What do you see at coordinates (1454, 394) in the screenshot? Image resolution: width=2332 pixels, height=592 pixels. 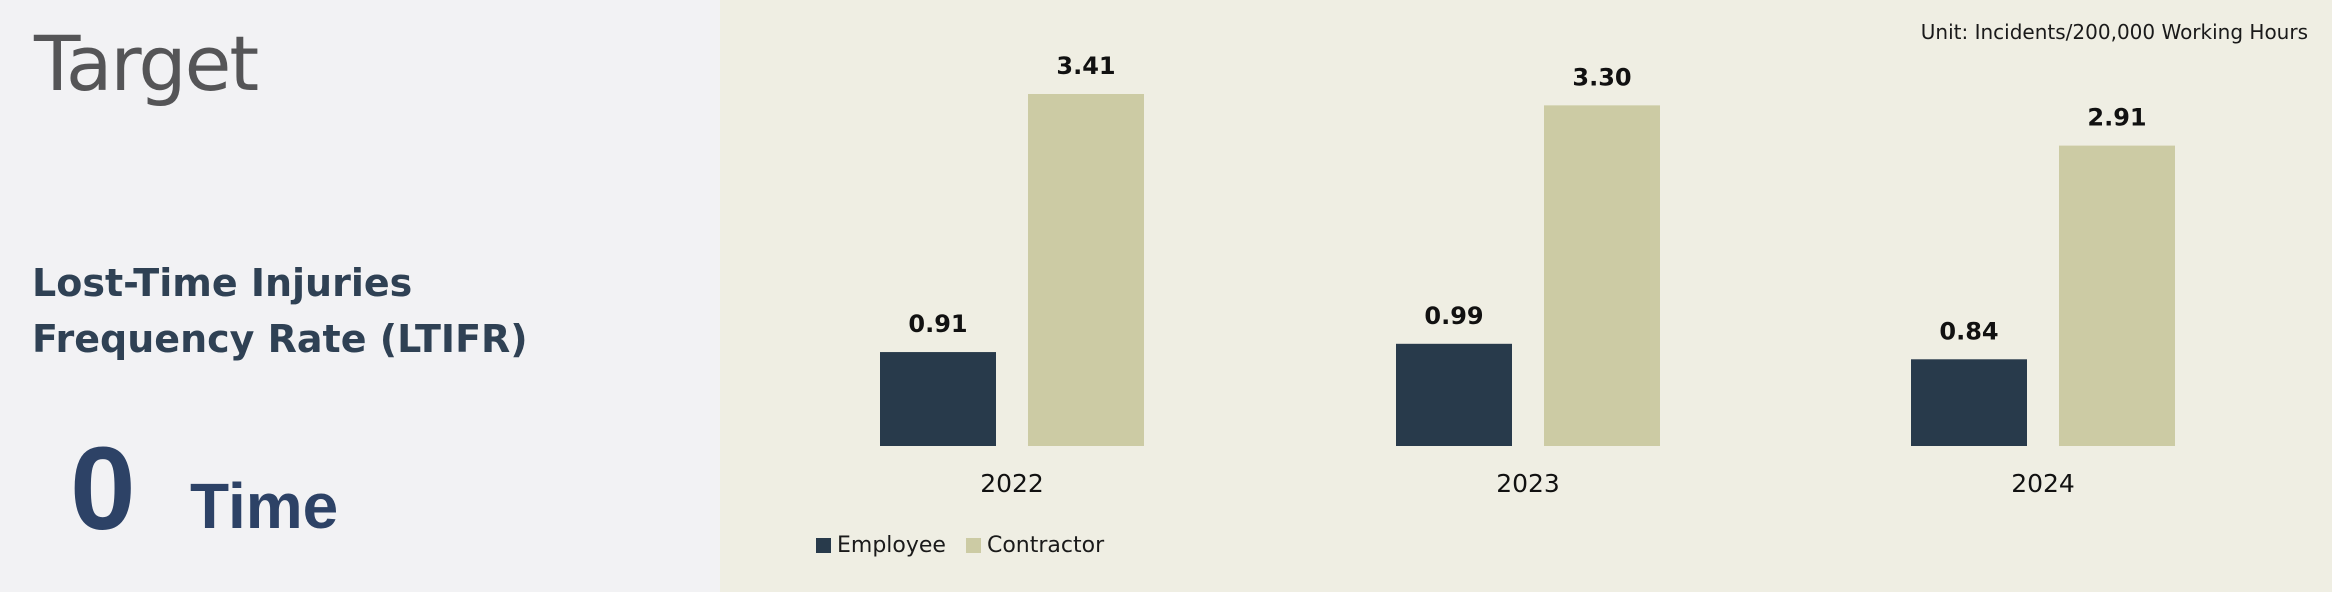 I see `bar-employee-2023` at bounding box center [1454, 394].